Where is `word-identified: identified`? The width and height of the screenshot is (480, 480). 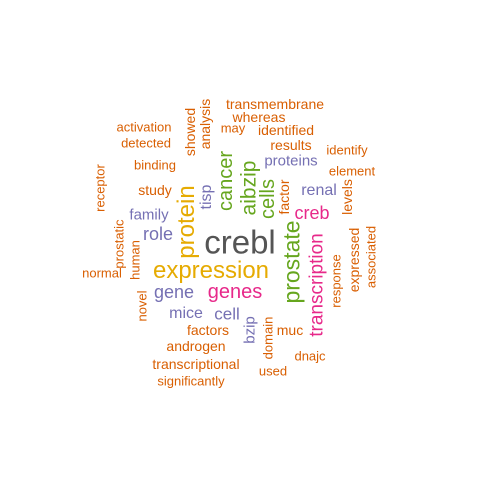
word-identified: identified is located at coordinates (286, 130).